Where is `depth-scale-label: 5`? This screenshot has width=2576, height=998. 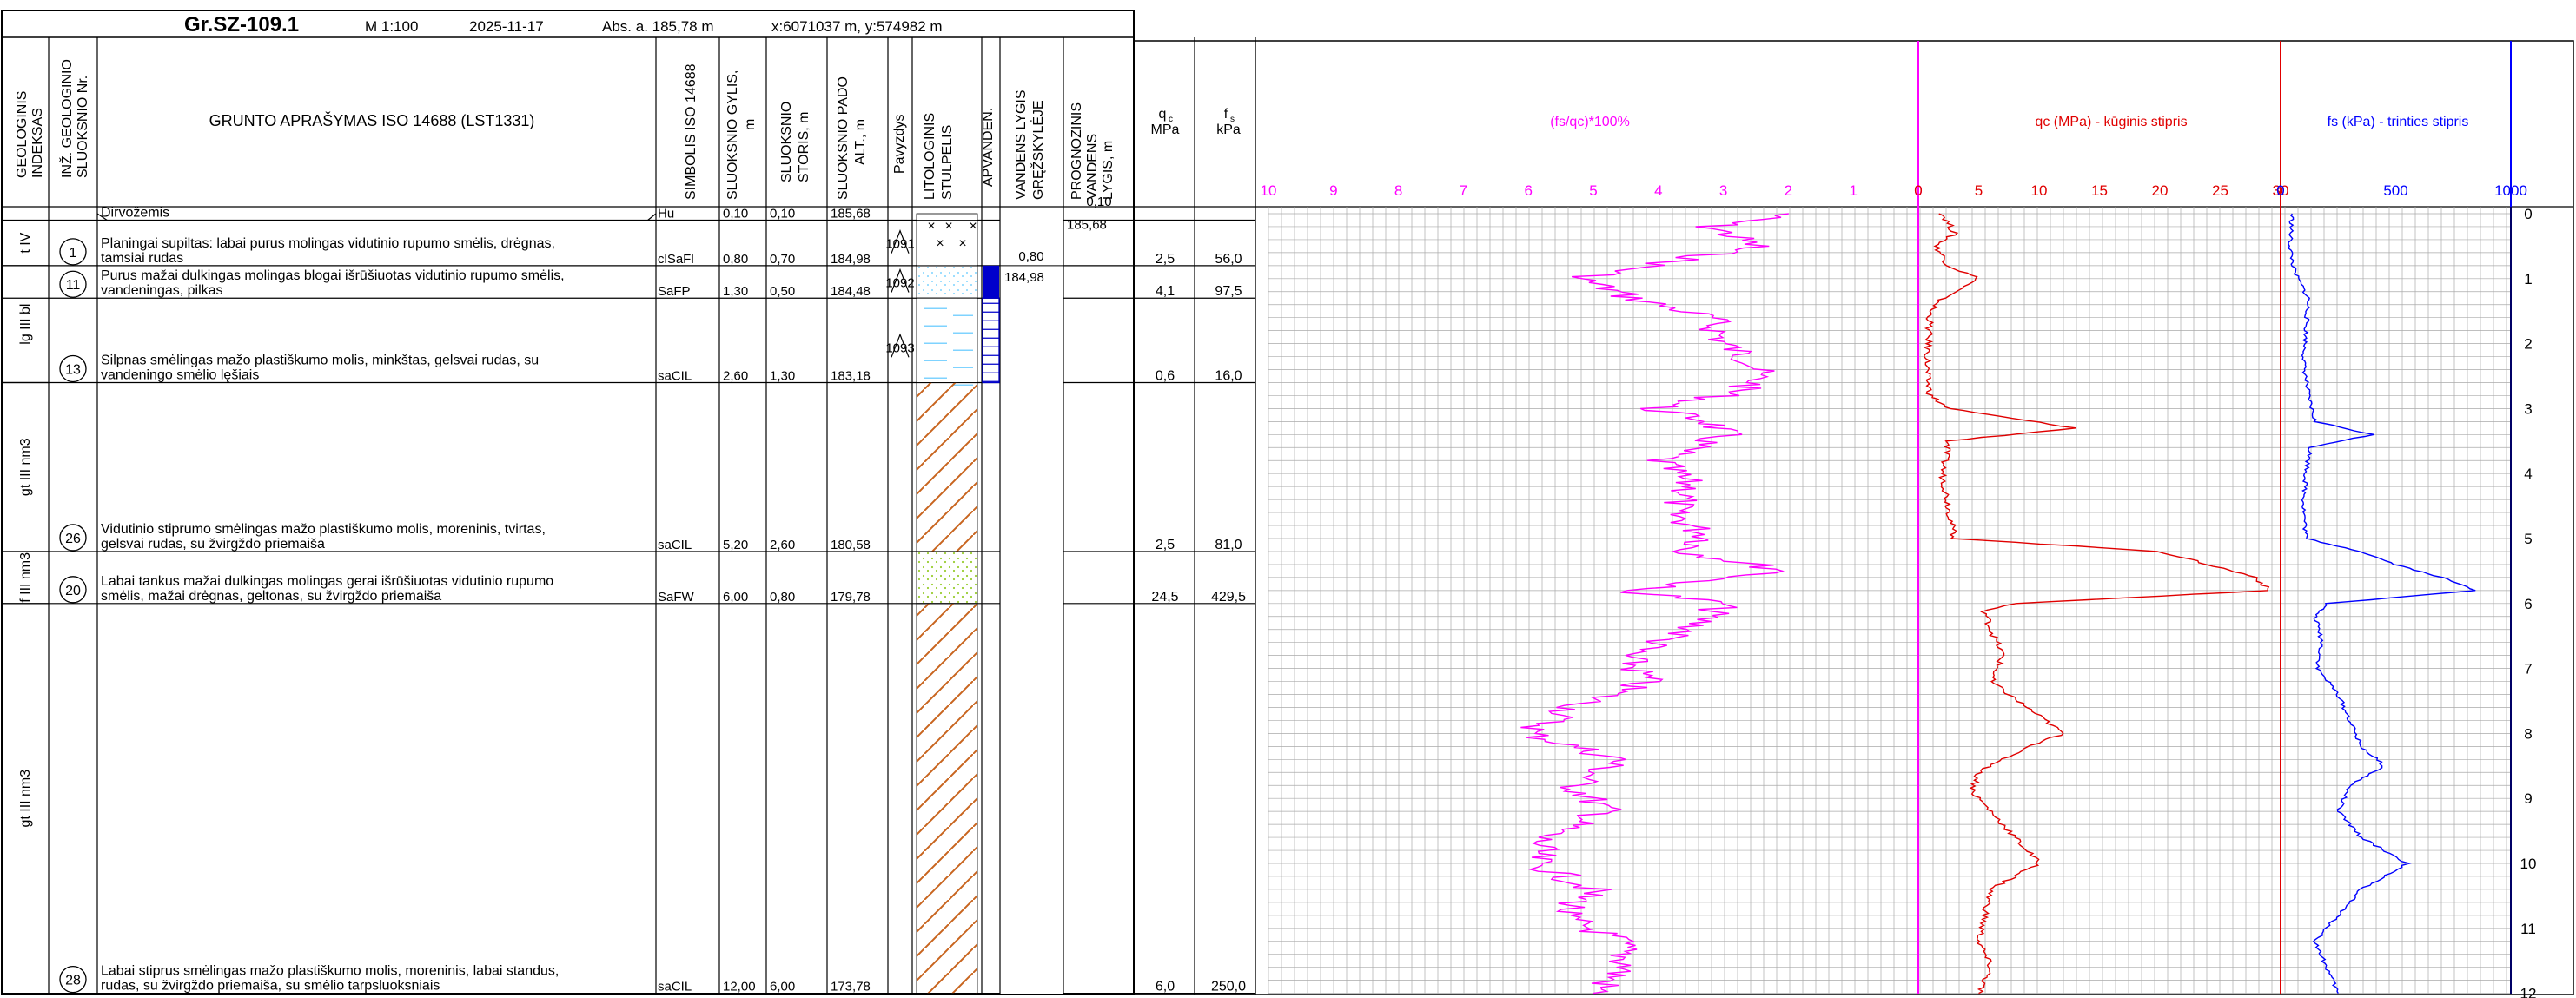
depth-scale-label: 5 is located at coordinates (2528, 539).